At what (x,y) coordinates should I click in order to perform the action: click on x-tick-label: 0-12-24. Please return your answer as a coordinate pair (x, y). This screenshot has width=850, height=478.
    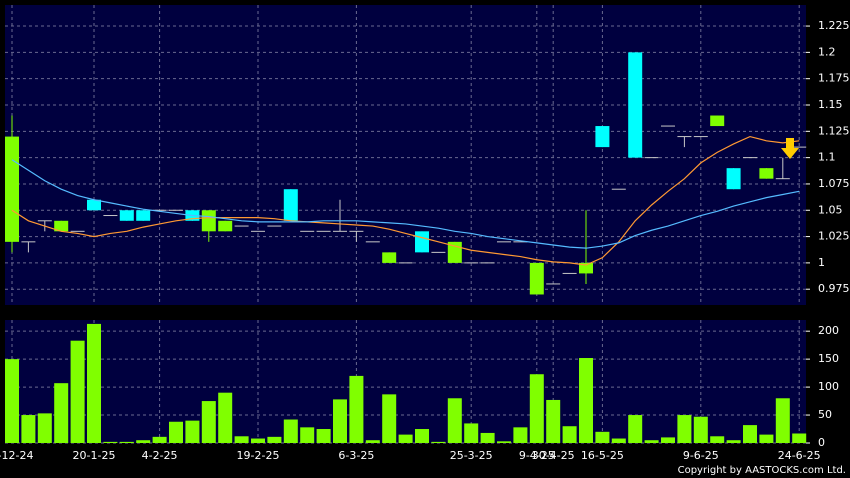
    Looking at the image, I should click on (16, 455).